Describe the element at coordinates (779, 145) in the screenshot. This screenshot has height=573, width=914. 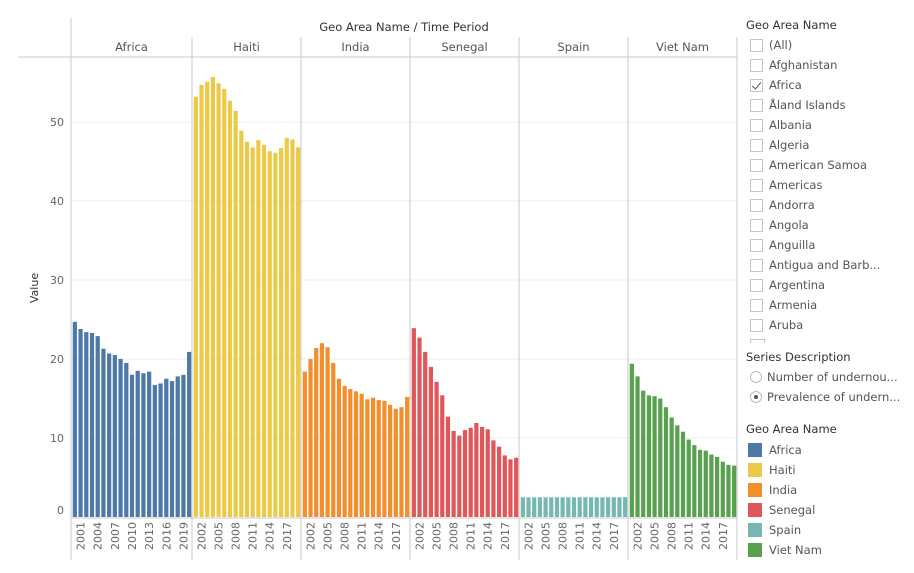
I see `filter-item: Algeria` at that location.